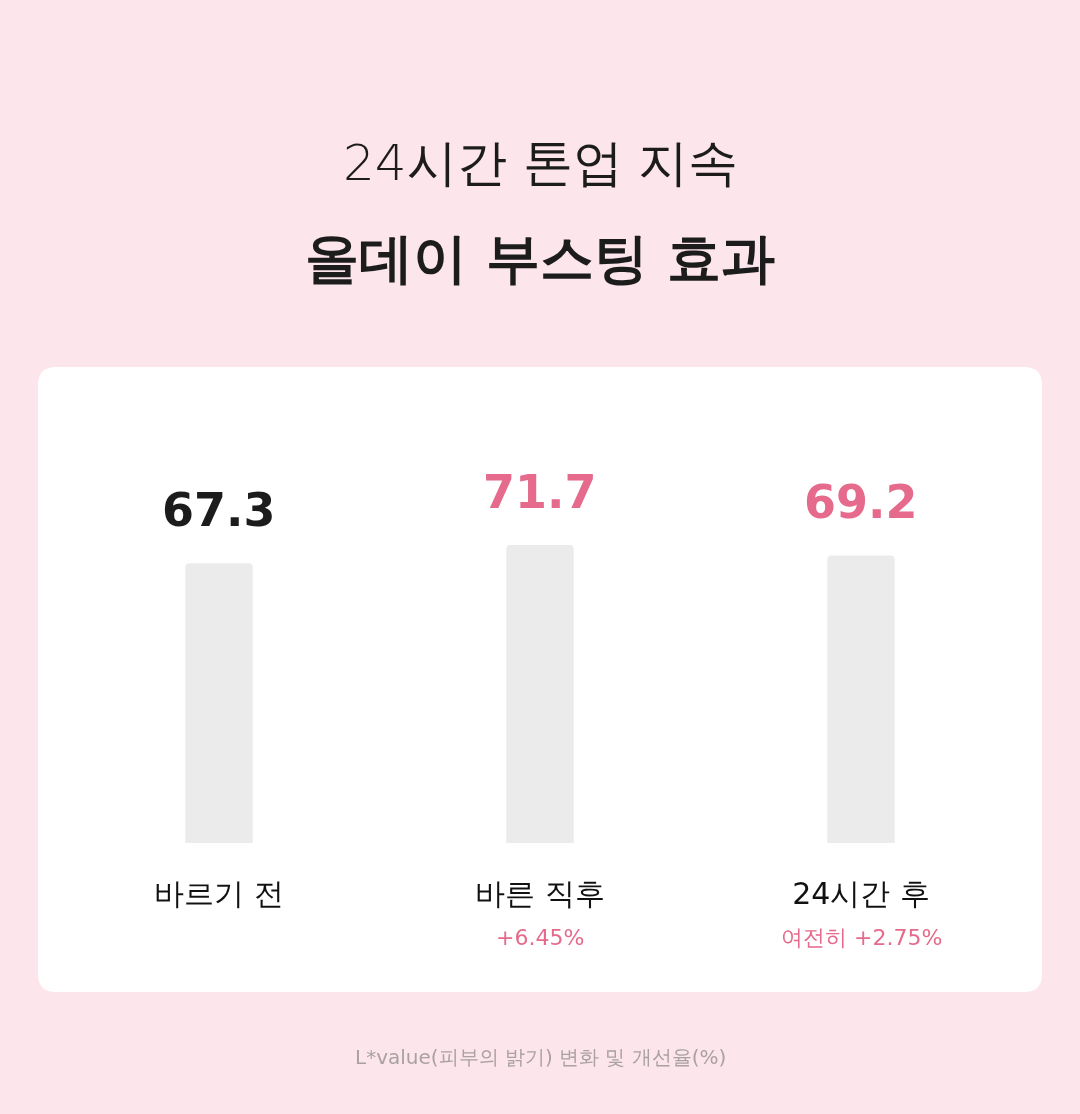 The image size is (1080, 1114). Describe the element at coordinates (219, 893) in the screenshot. I see `x-tick-label: 바르기 전` at that location.